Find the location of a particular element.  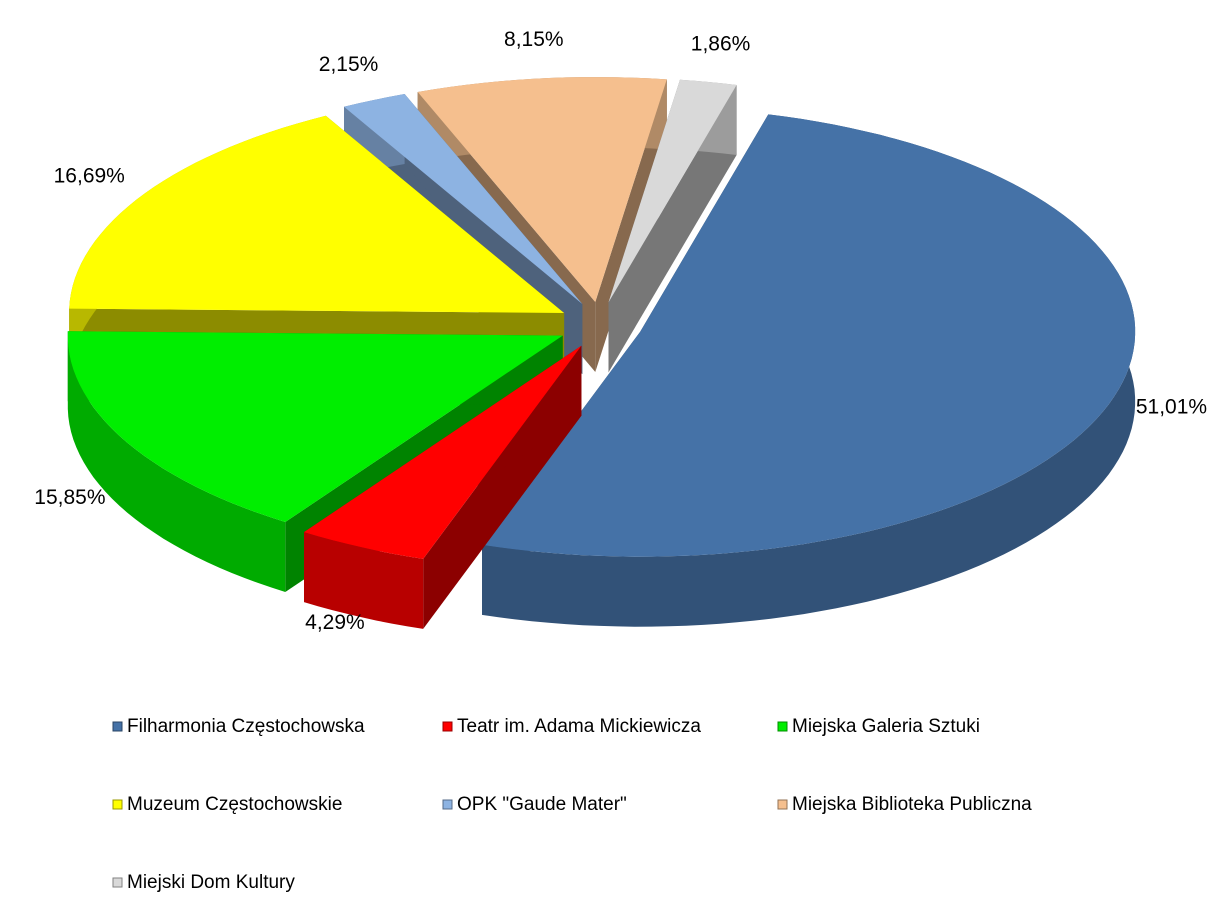

data-label: 8,15% is located at coordinates (534, 39).